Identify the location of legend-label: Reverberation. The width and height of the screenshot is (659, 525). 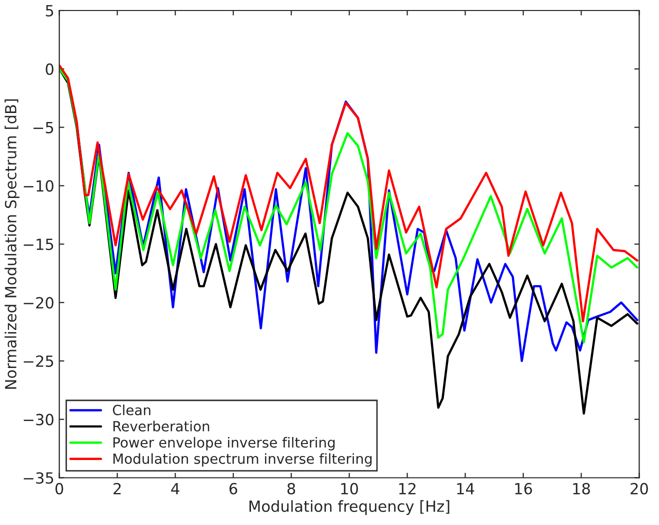
(161, 426).